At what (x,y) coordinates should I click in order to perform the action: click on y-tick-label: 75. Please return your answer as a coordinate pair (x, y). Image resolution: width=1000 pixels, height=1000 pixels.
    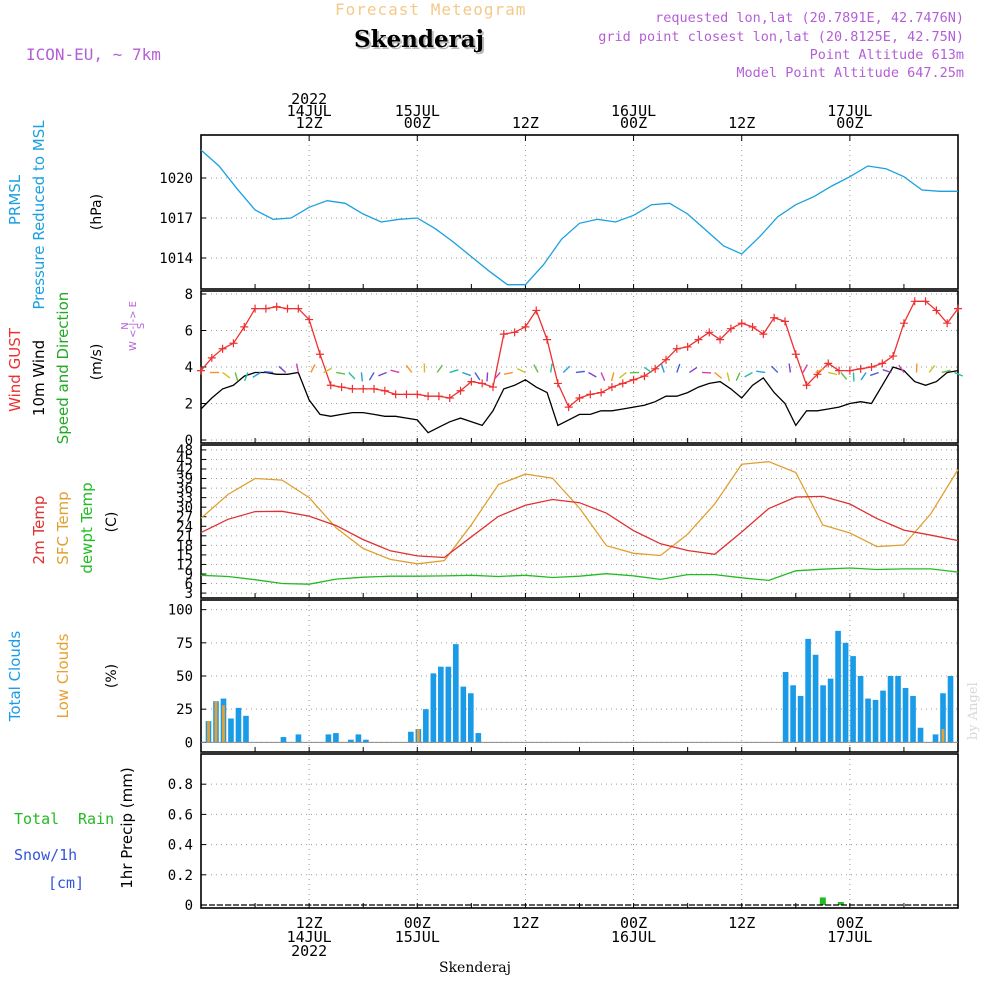
    Looking at the image, I should click on (184, 644).